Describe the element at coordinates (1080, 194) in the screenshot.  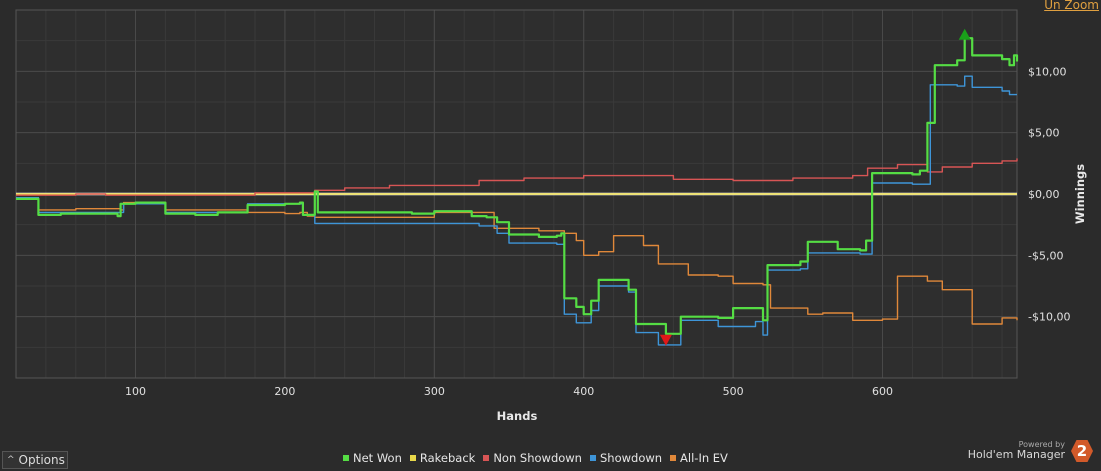
I see `y-axis-label: Winnings` at that location.